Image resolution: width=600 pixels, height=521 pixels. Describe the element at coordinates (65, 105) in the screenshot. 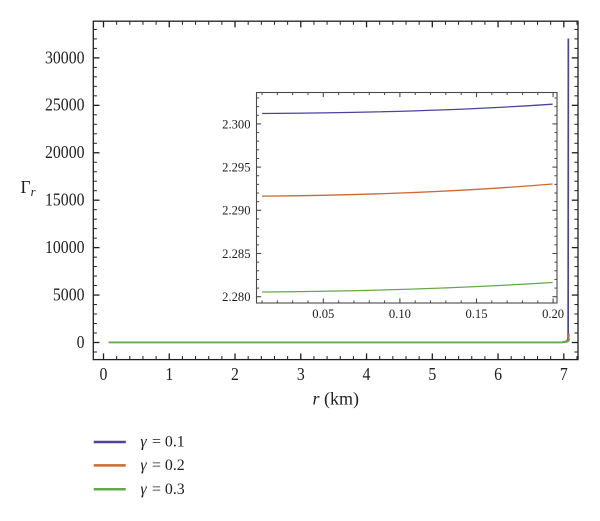

I see `svg-text: 25000` at that location.